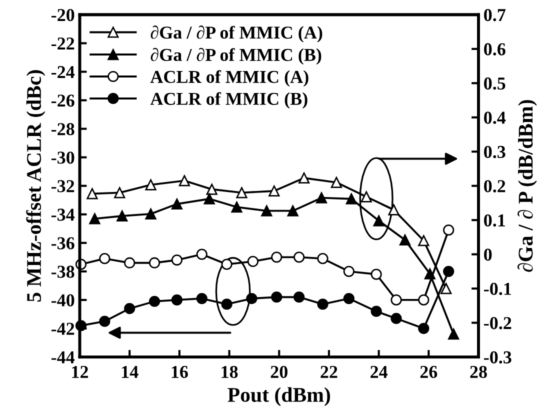 The image size is (550, 420). I want to click on x-tick-label: 24, so click(379, 372).